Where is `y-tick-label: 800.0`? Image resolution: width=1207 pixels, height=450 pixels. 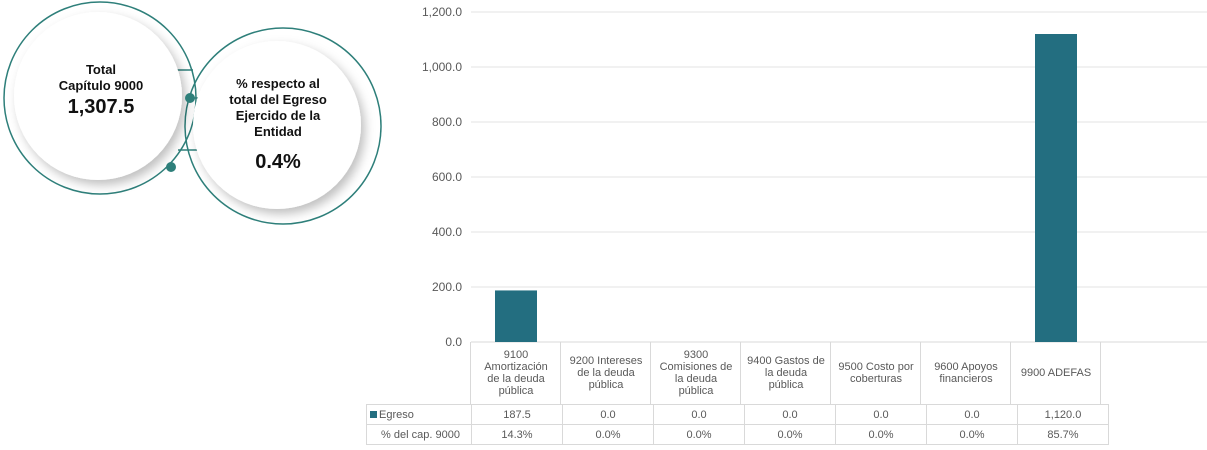
y-tick-label: 800.0 is located at coordinates (447, 122).